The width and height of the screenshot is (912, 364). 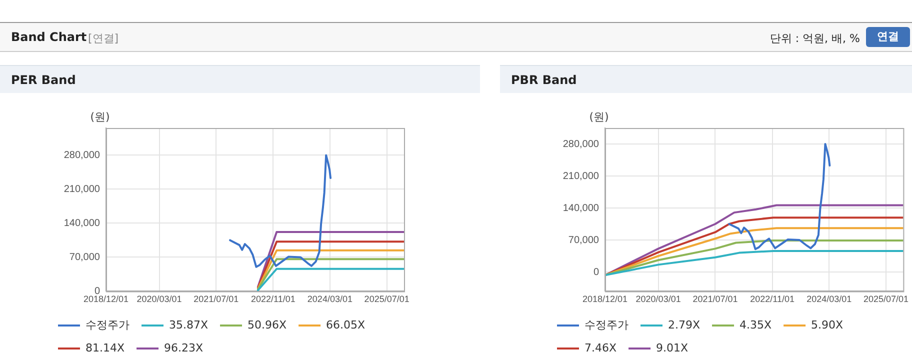 What do you see at coordinates (346, 325) in the screenshot?
I see `legend-label: 66.05X` at bounding box center [346, 325].